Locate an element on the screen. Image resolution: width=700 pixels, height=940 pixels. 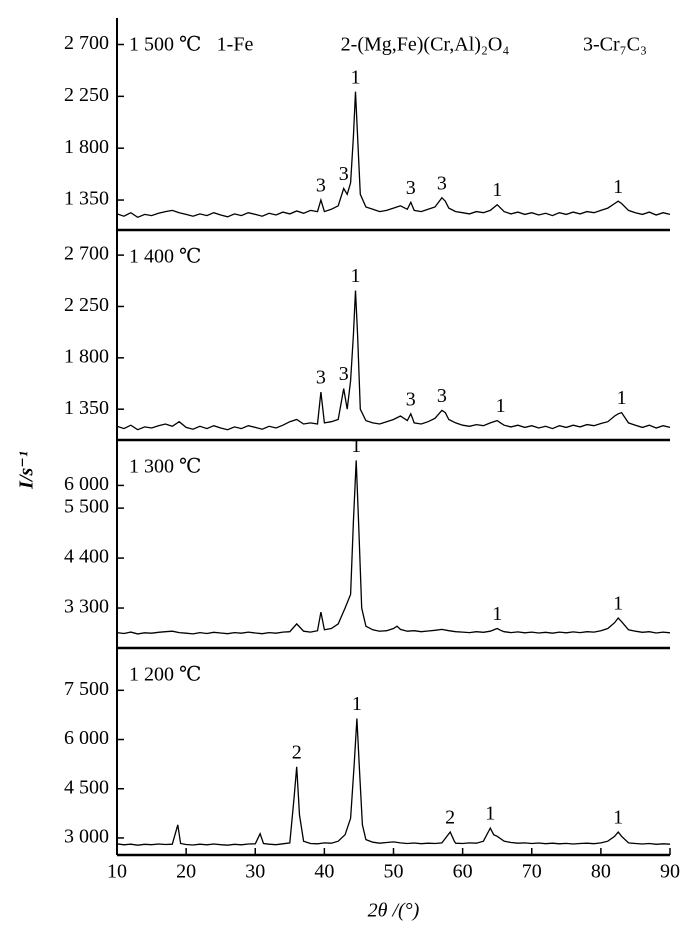
phase-label: 3-Cr₇C₃ is located at coordinates (615, 45).